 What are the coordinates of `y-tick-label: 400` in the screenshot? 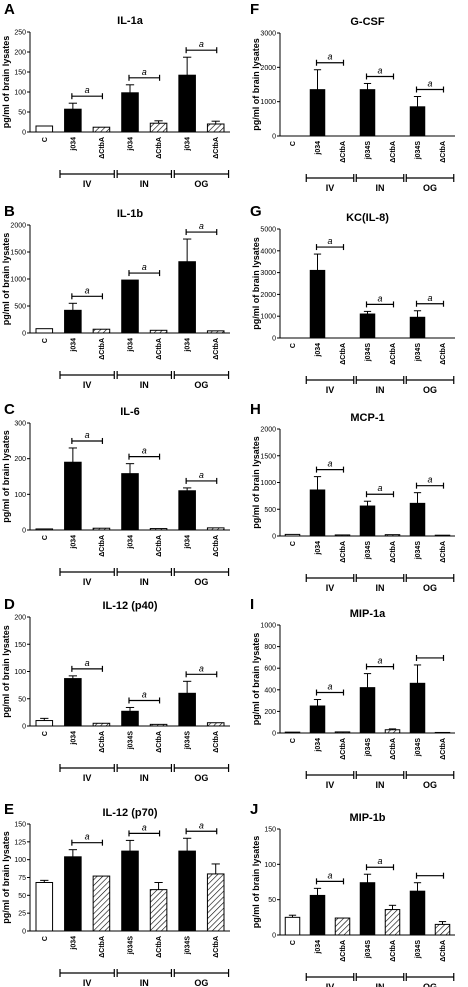 It's located at (270, 690).